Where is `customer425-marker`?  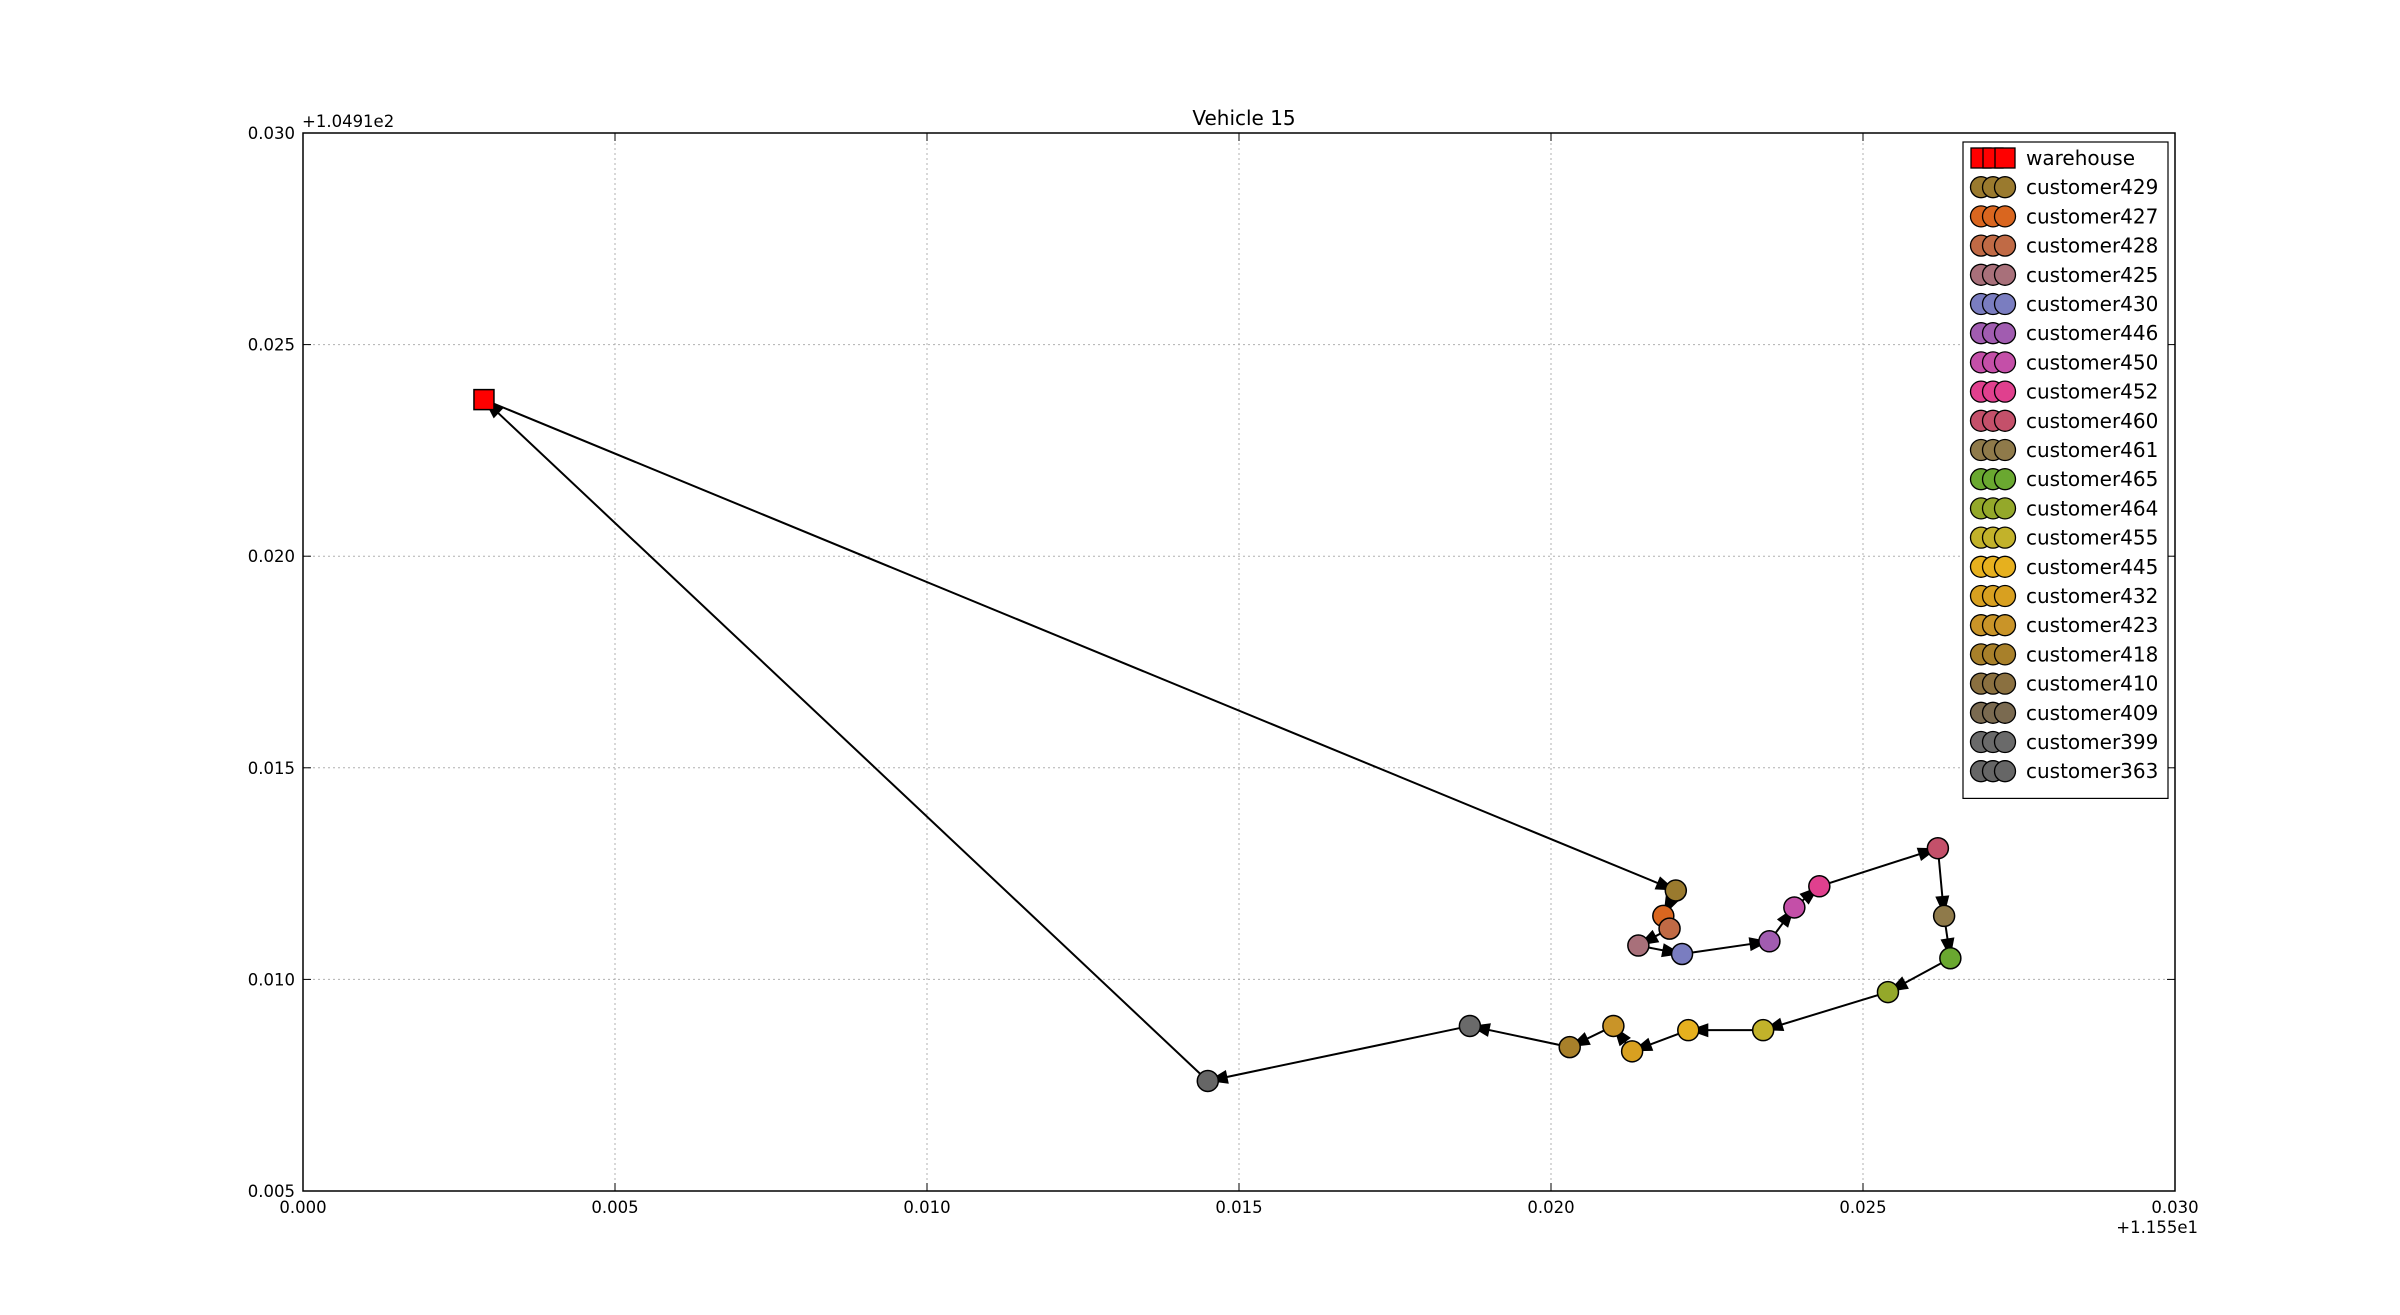
customer425-marker is located at coordinates (1638, 945).